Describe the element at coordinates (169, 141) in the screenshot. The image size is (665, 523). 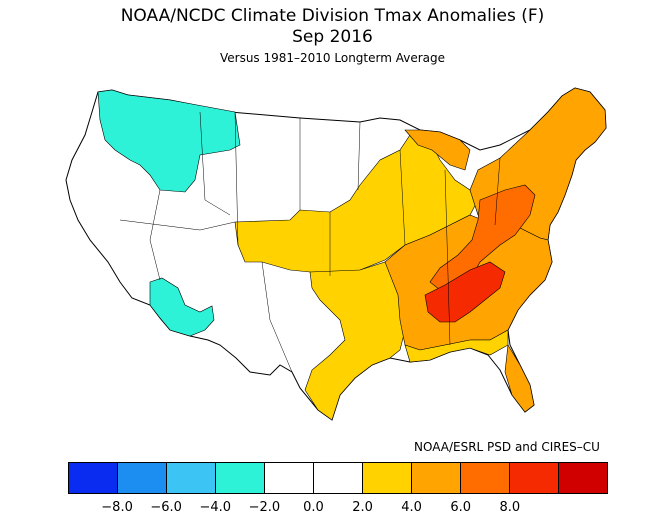
I see `pacific-northwest-cool-region` at that location.